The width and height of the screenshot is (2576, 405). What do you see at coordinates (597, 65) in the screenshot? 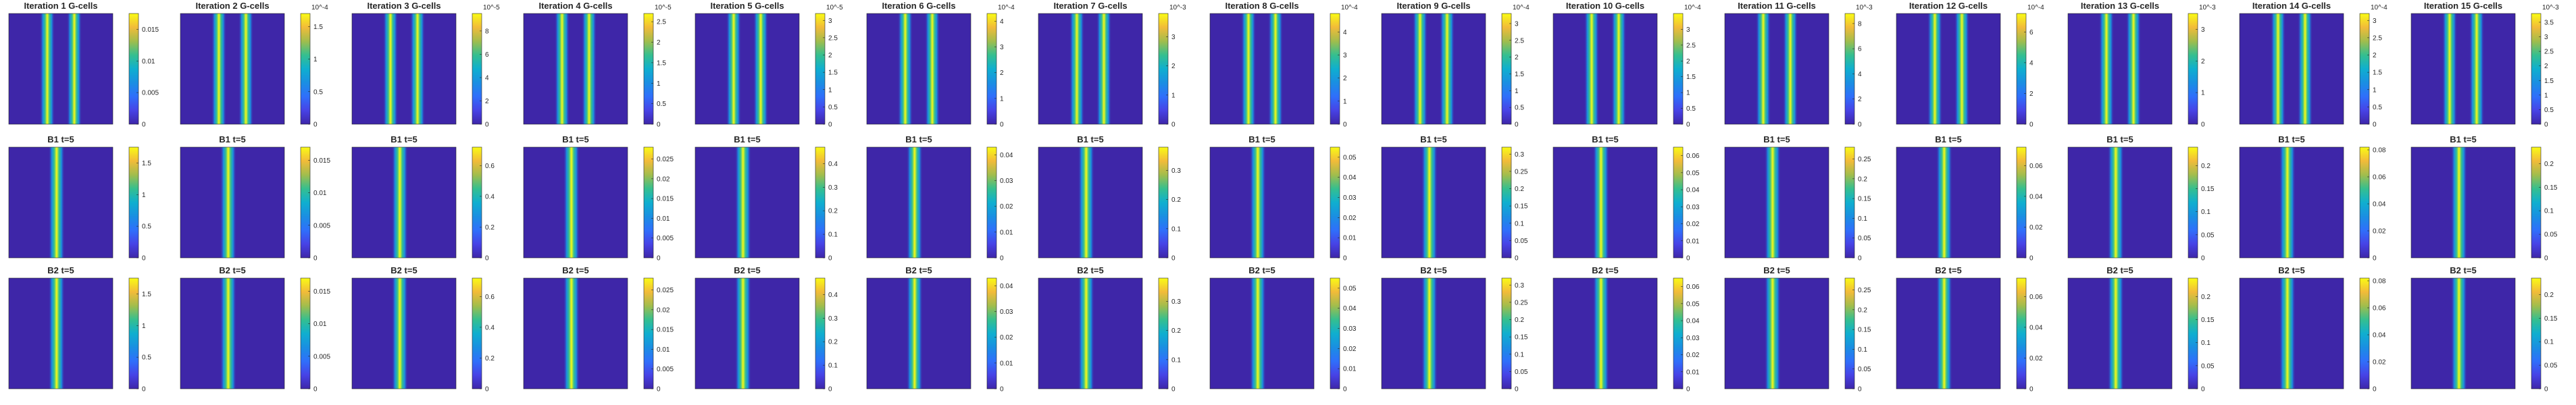
I see `subplot-g-cells-4: Iteration 4 G-cells 0 0.5 1 1.5 2 2.5 10^-5` at bounding box center [597, 65].